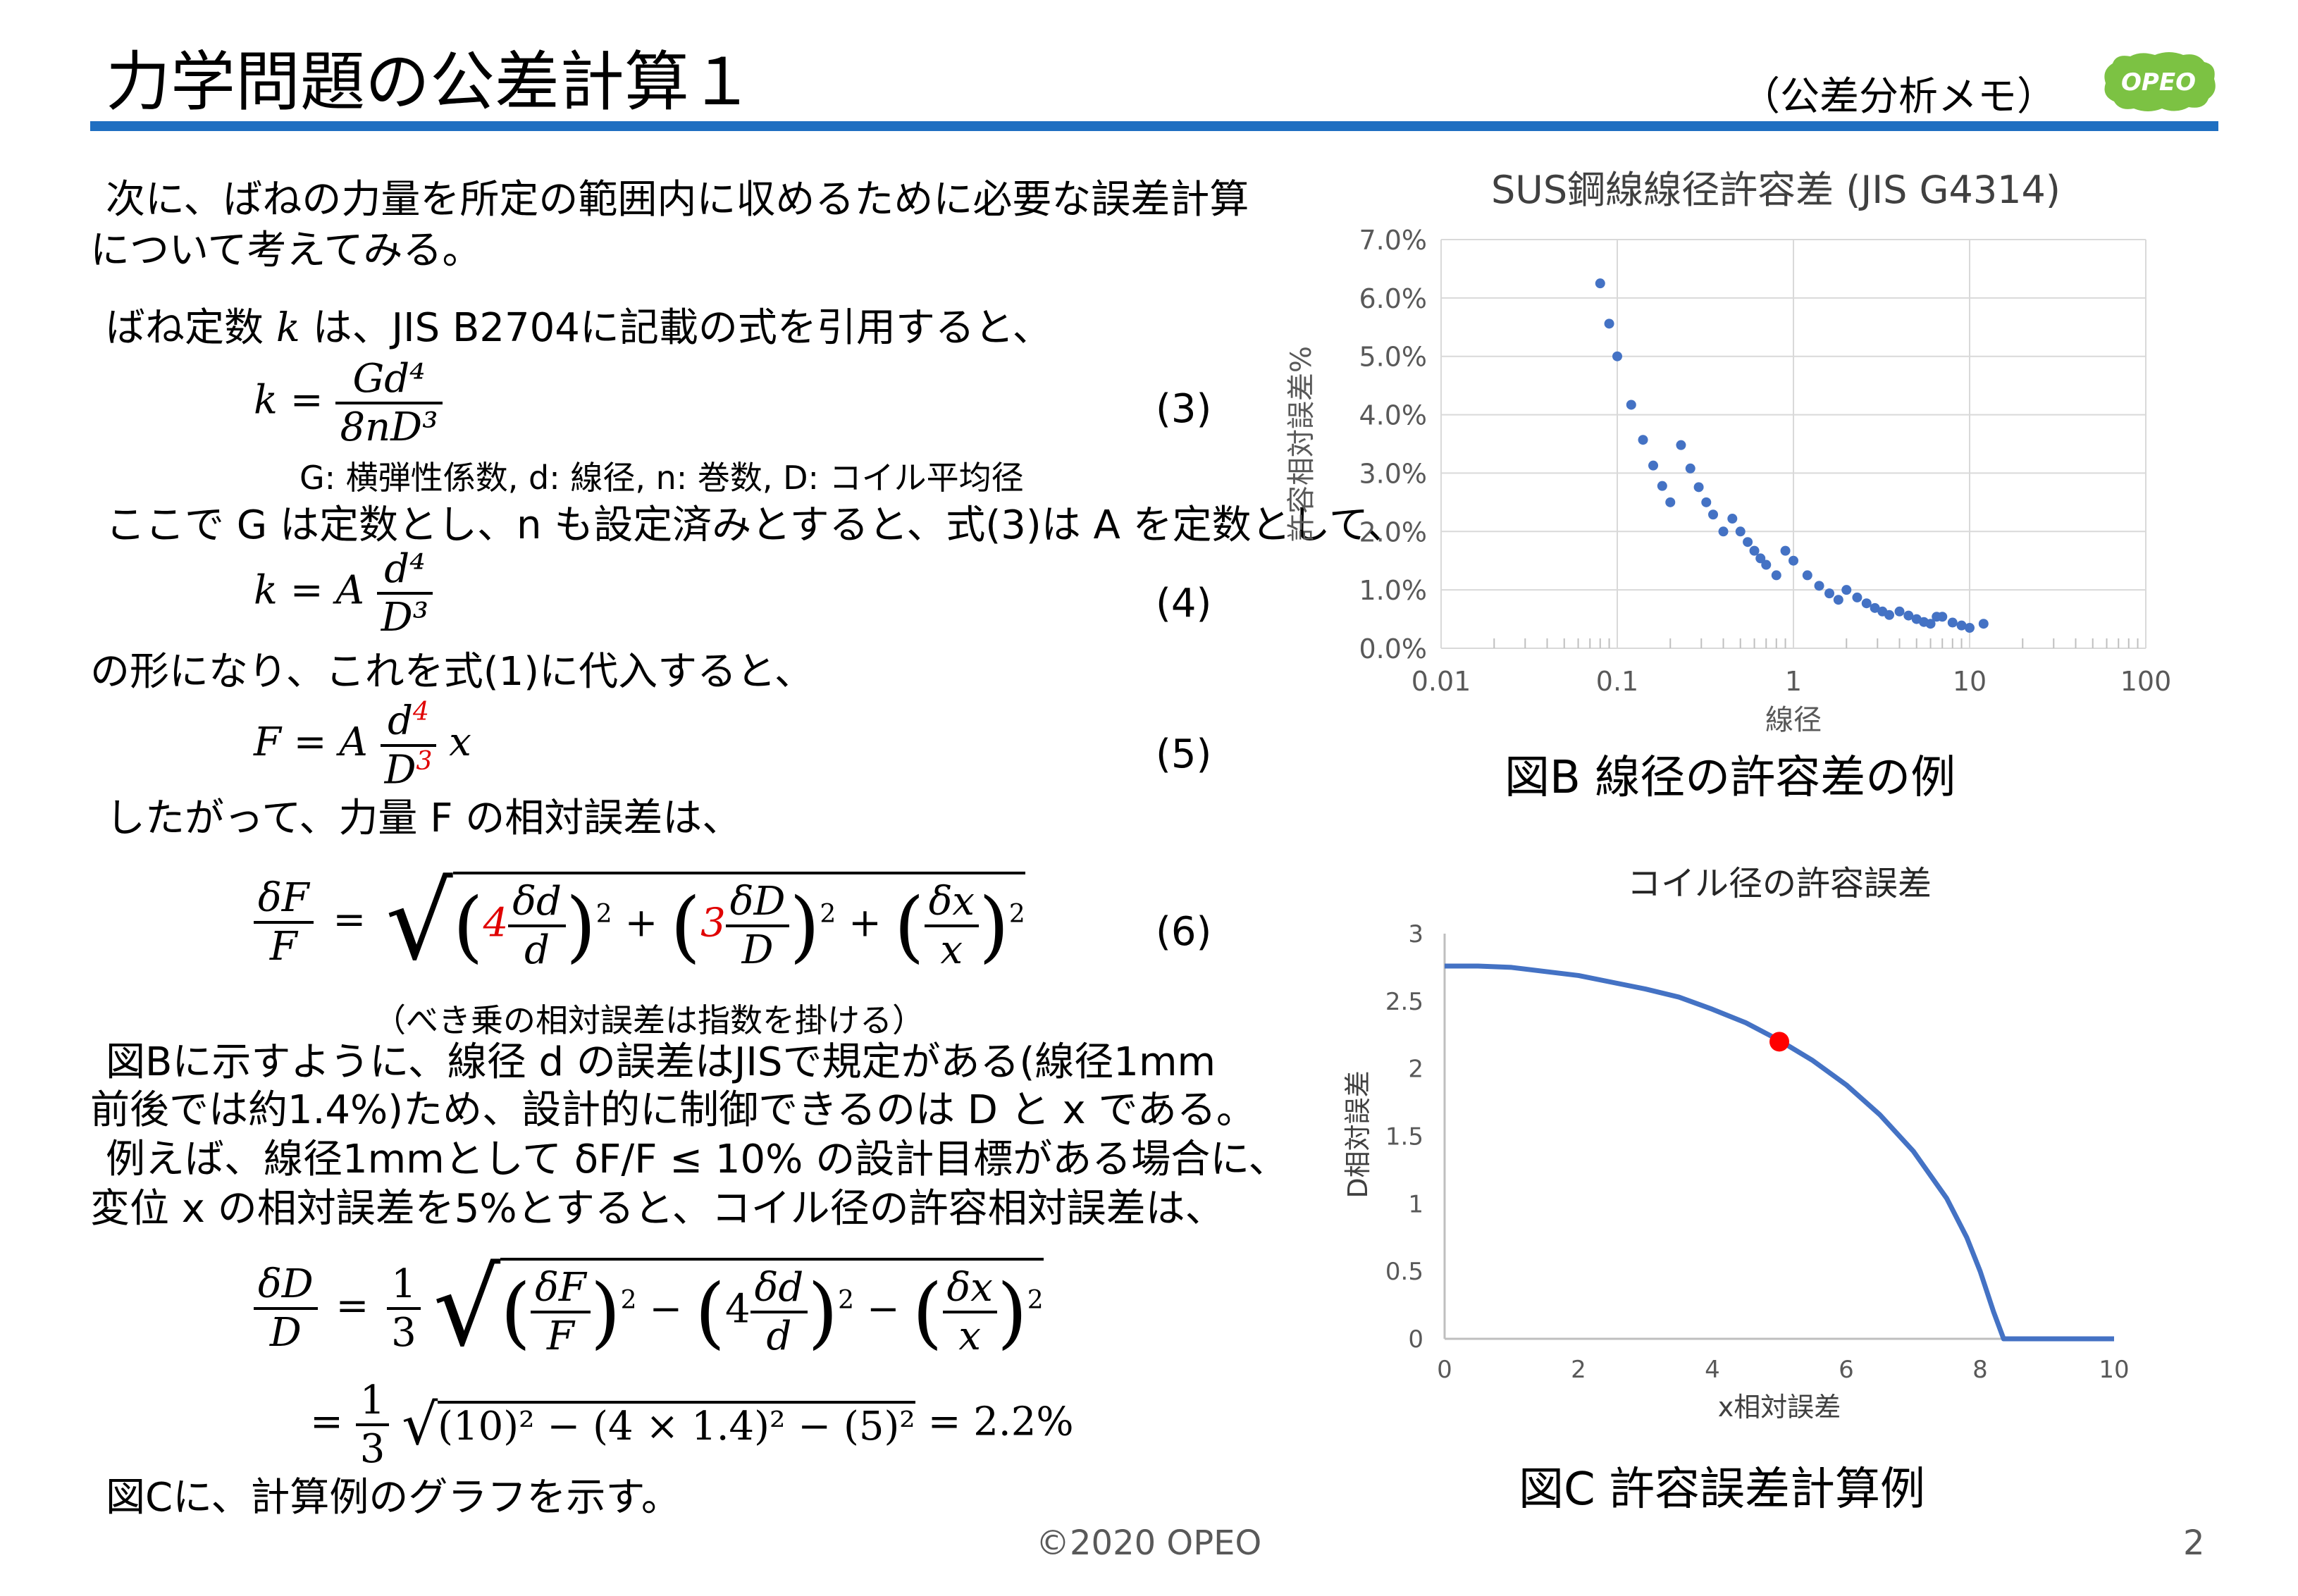  Describe the element at coordinates (1779, 1407) in the screenshot. I see `chart-c-x-axis-label: x相対誤差` at that location.